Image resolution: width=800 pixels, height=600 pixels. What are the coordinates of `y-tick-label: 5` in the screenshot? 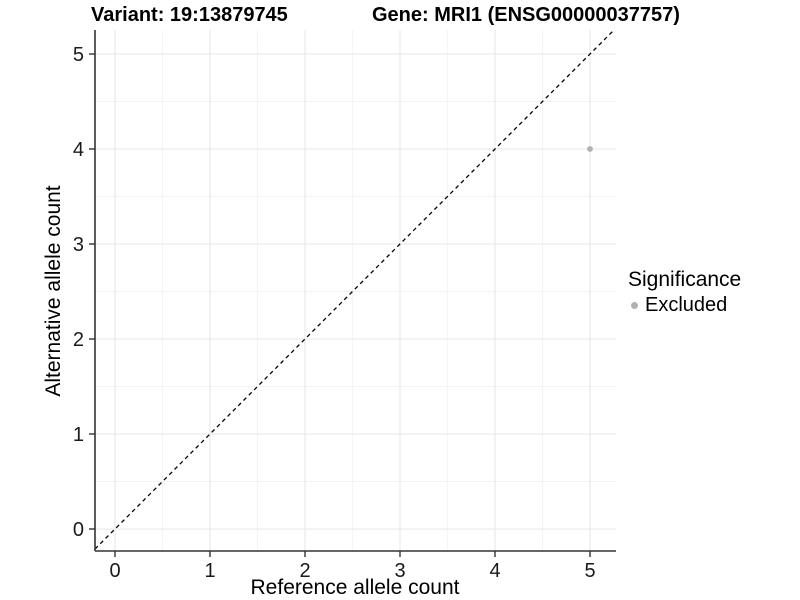 It's located at (78, 55).